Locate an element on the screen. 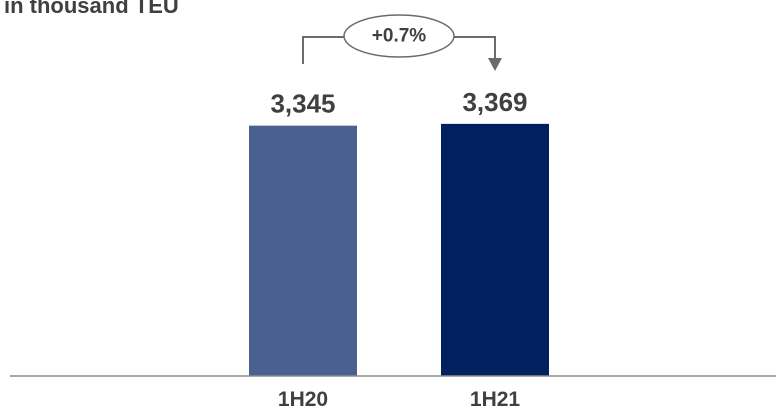  category-label-1h20: 1H20 is located at coordinates (303, 399).